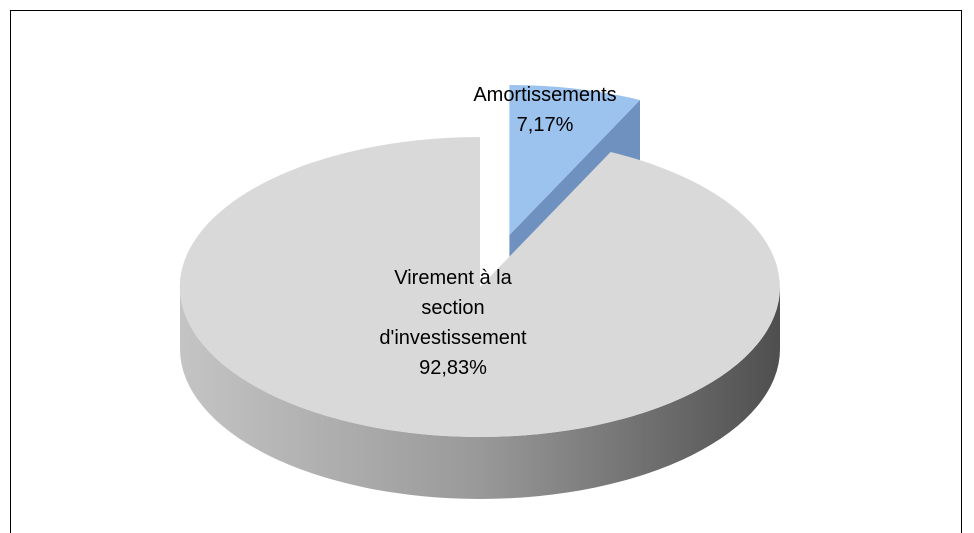  Describe the element at coordinates (545, 110) in the screenshot. I see `slice-label: Amortissements 7,17%` at that location.